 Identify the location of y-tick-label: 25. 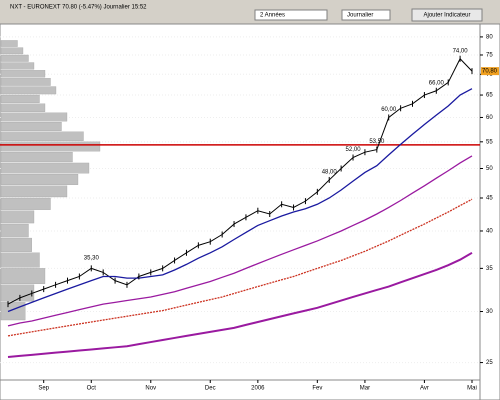
(489, 363).